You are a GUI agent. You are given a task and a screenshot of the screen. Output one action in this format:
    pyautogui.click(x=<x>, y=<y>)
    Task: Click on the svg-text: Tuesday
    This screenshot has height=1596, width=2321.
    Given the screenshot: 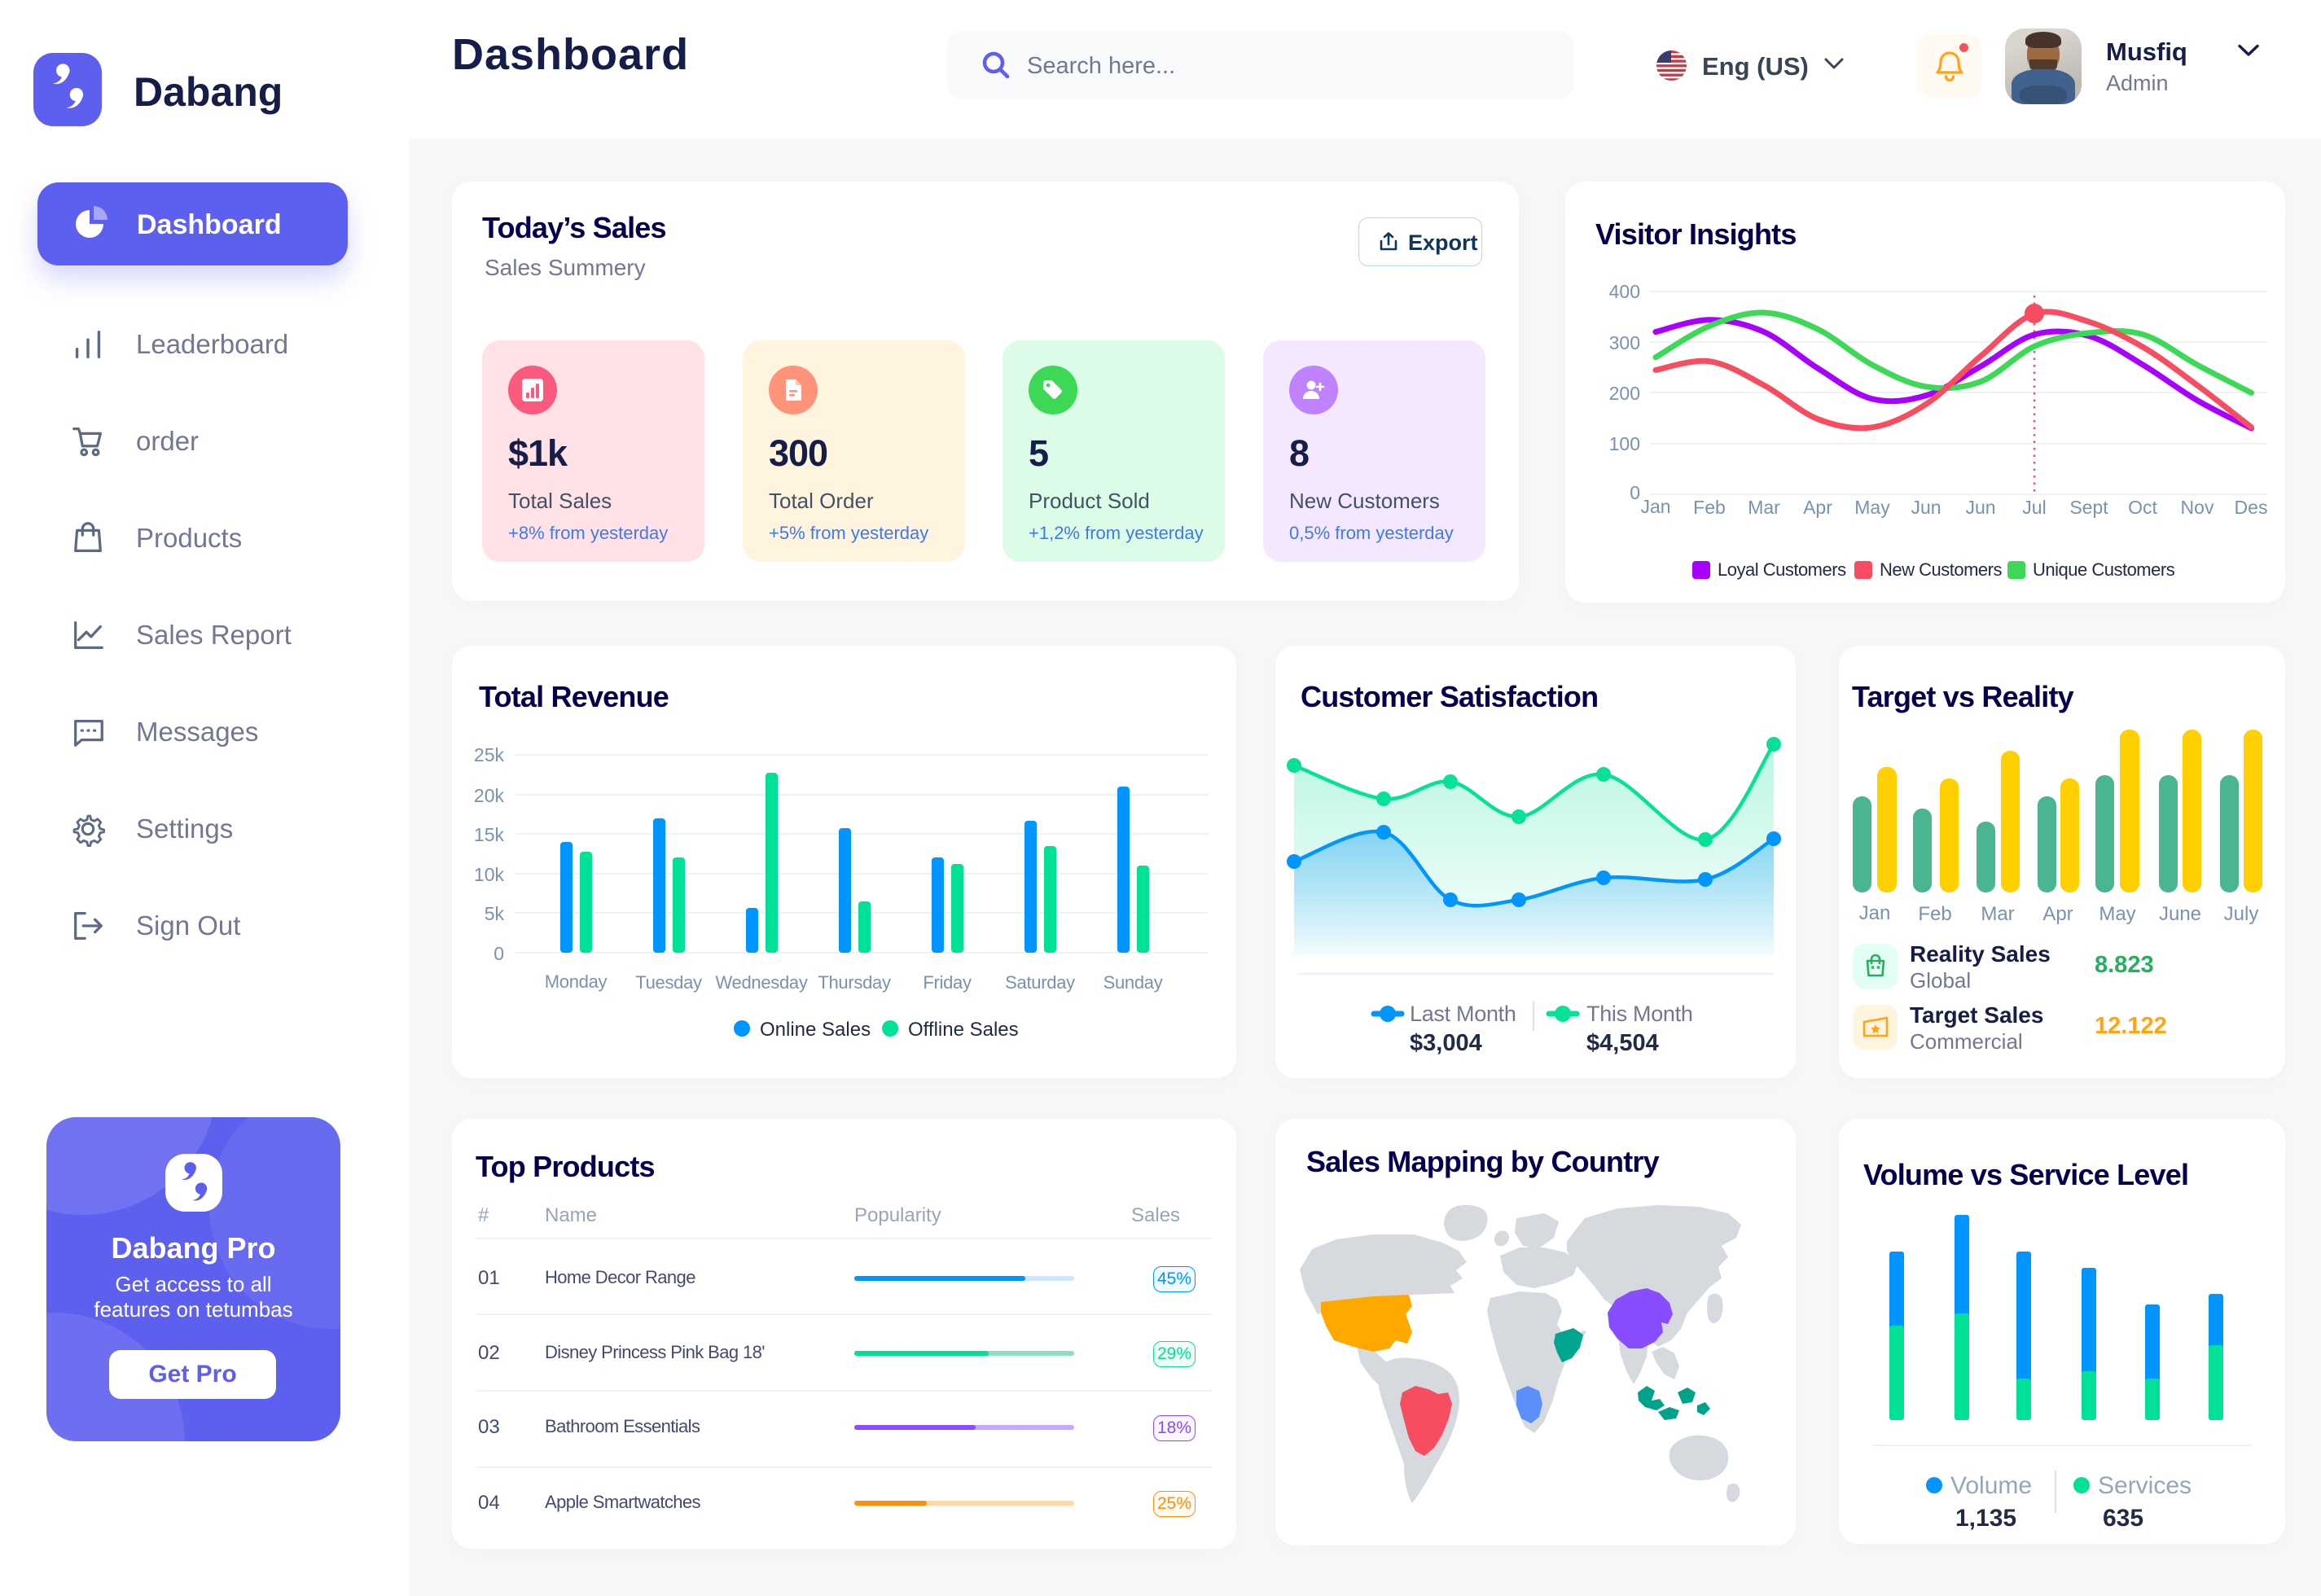 What is the action you would take?
    pyautogui.click(x=668, y=982)
    